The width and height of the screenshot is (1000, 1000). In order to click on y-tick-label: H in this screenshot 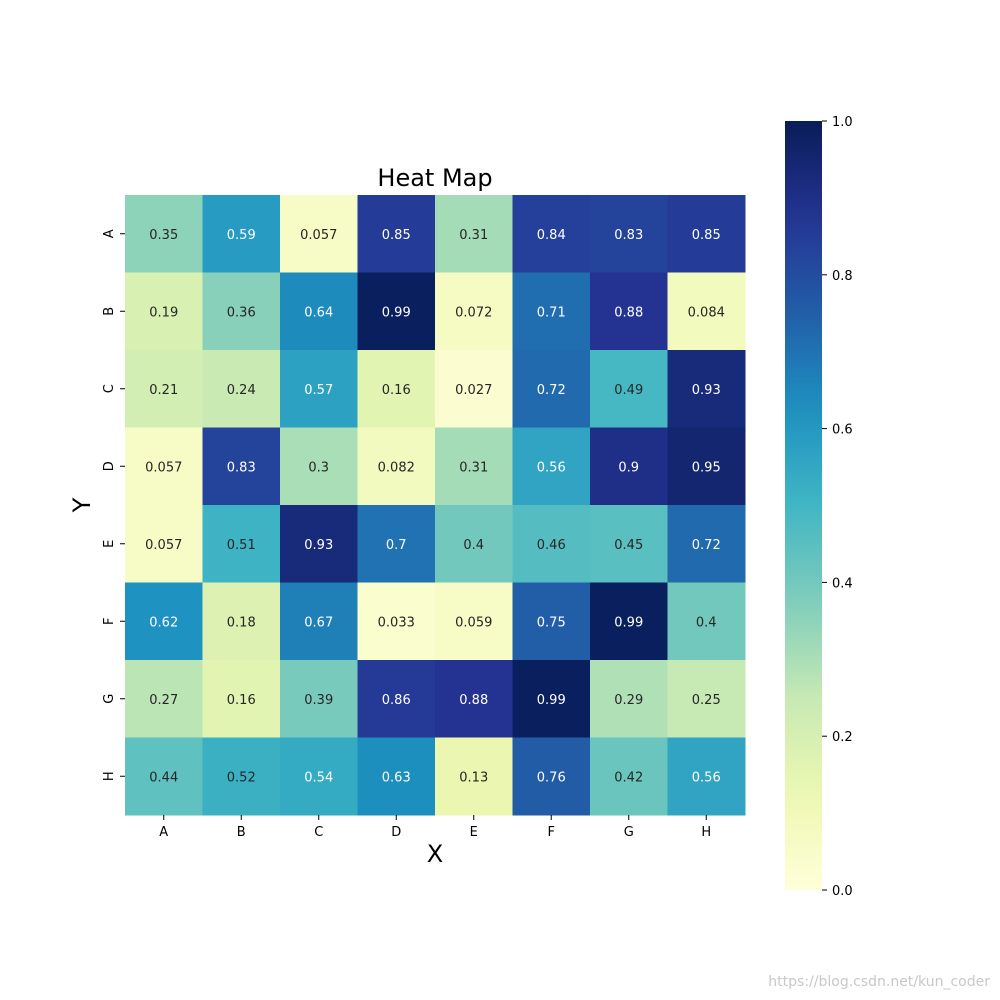, I will do `click(109, 776)`.